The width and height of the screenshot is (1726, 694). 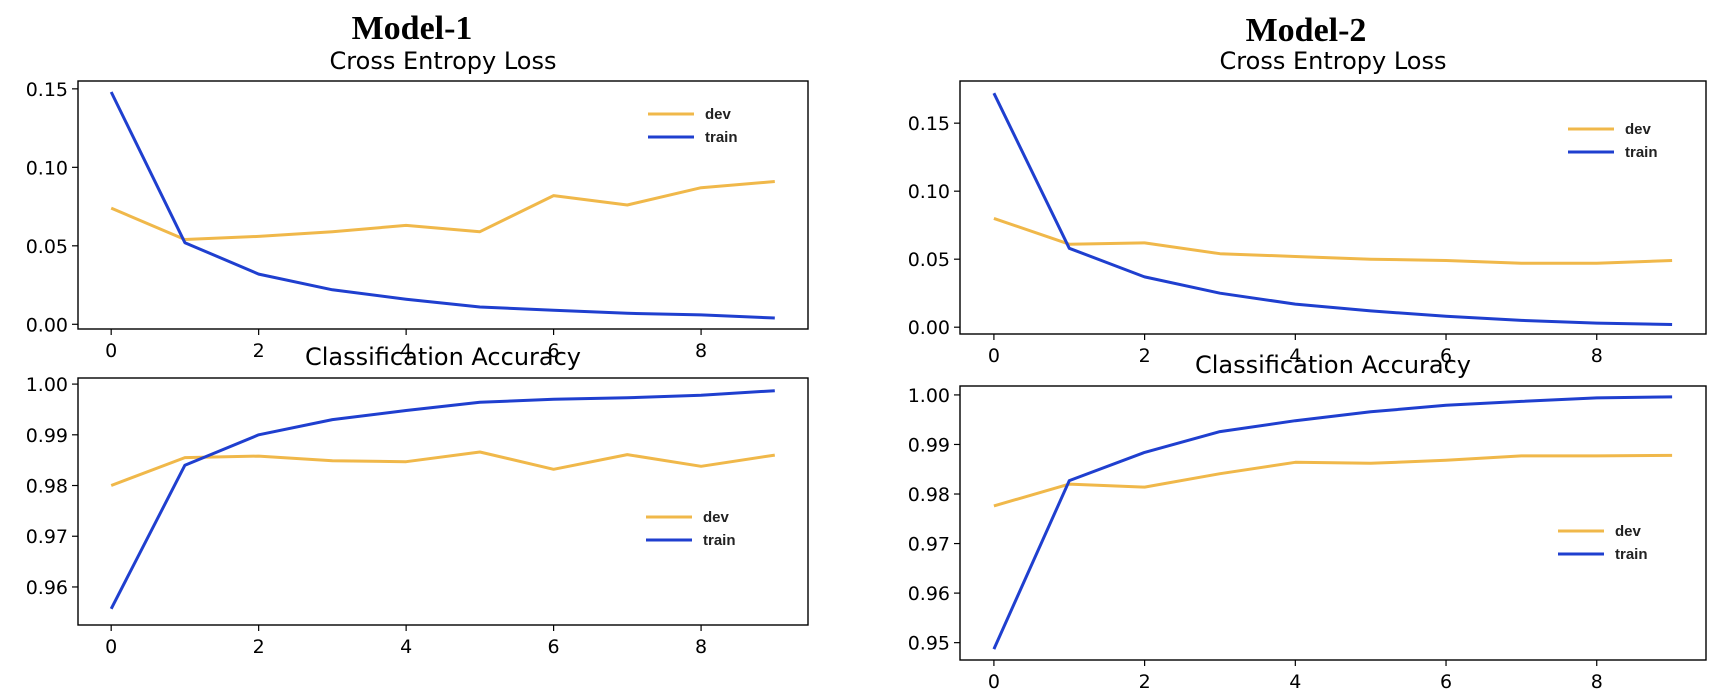 I want to click on model-2-title: Model-2, so click(x=1306, y=30).